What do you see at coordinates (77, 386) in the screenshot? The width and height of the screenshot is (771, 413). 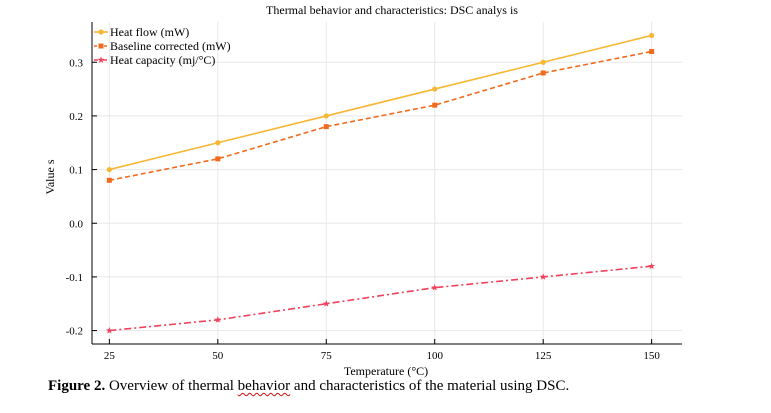 I see `figure-caption-label: Figure 2.` at bounding box center [77, 386].